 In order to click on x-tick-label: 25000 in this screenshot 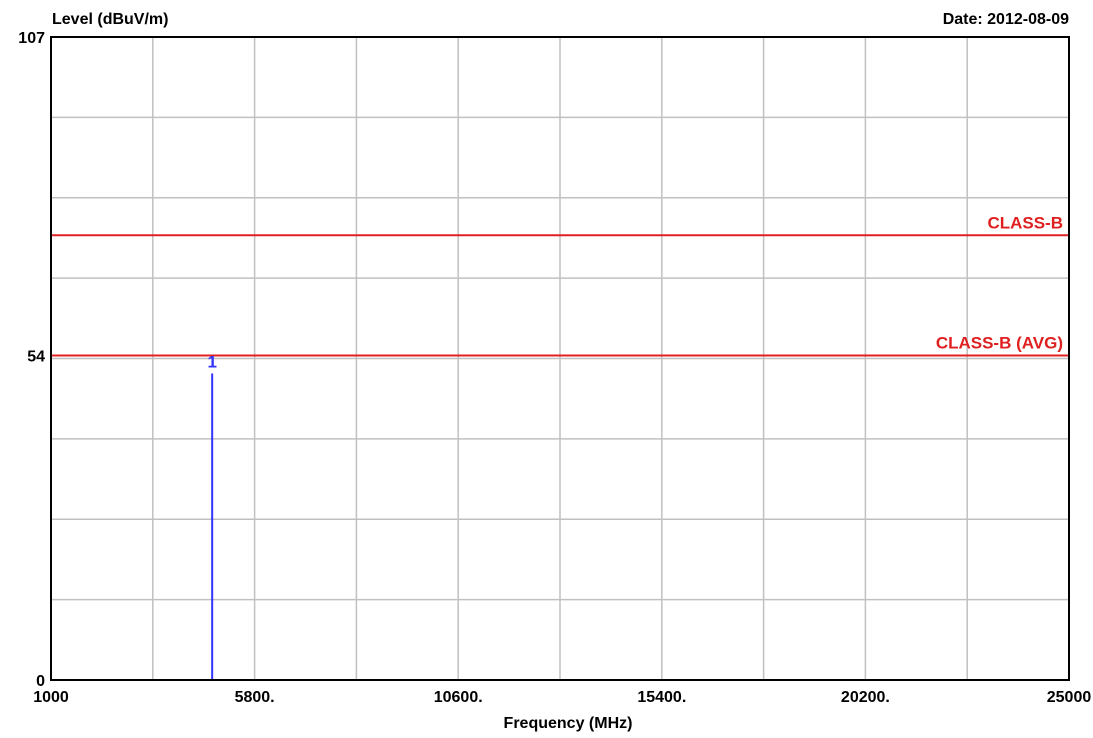, I will do `click(1069, 697)`.